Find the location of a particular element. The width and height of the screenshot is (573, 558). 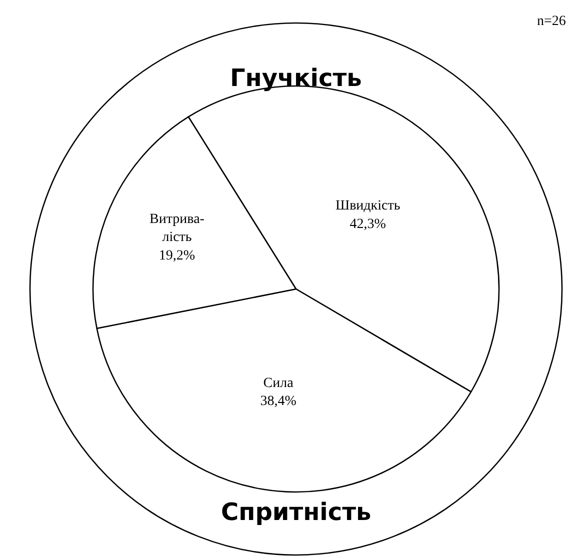

slice-label: Сила is located at coordinates (278, 383).